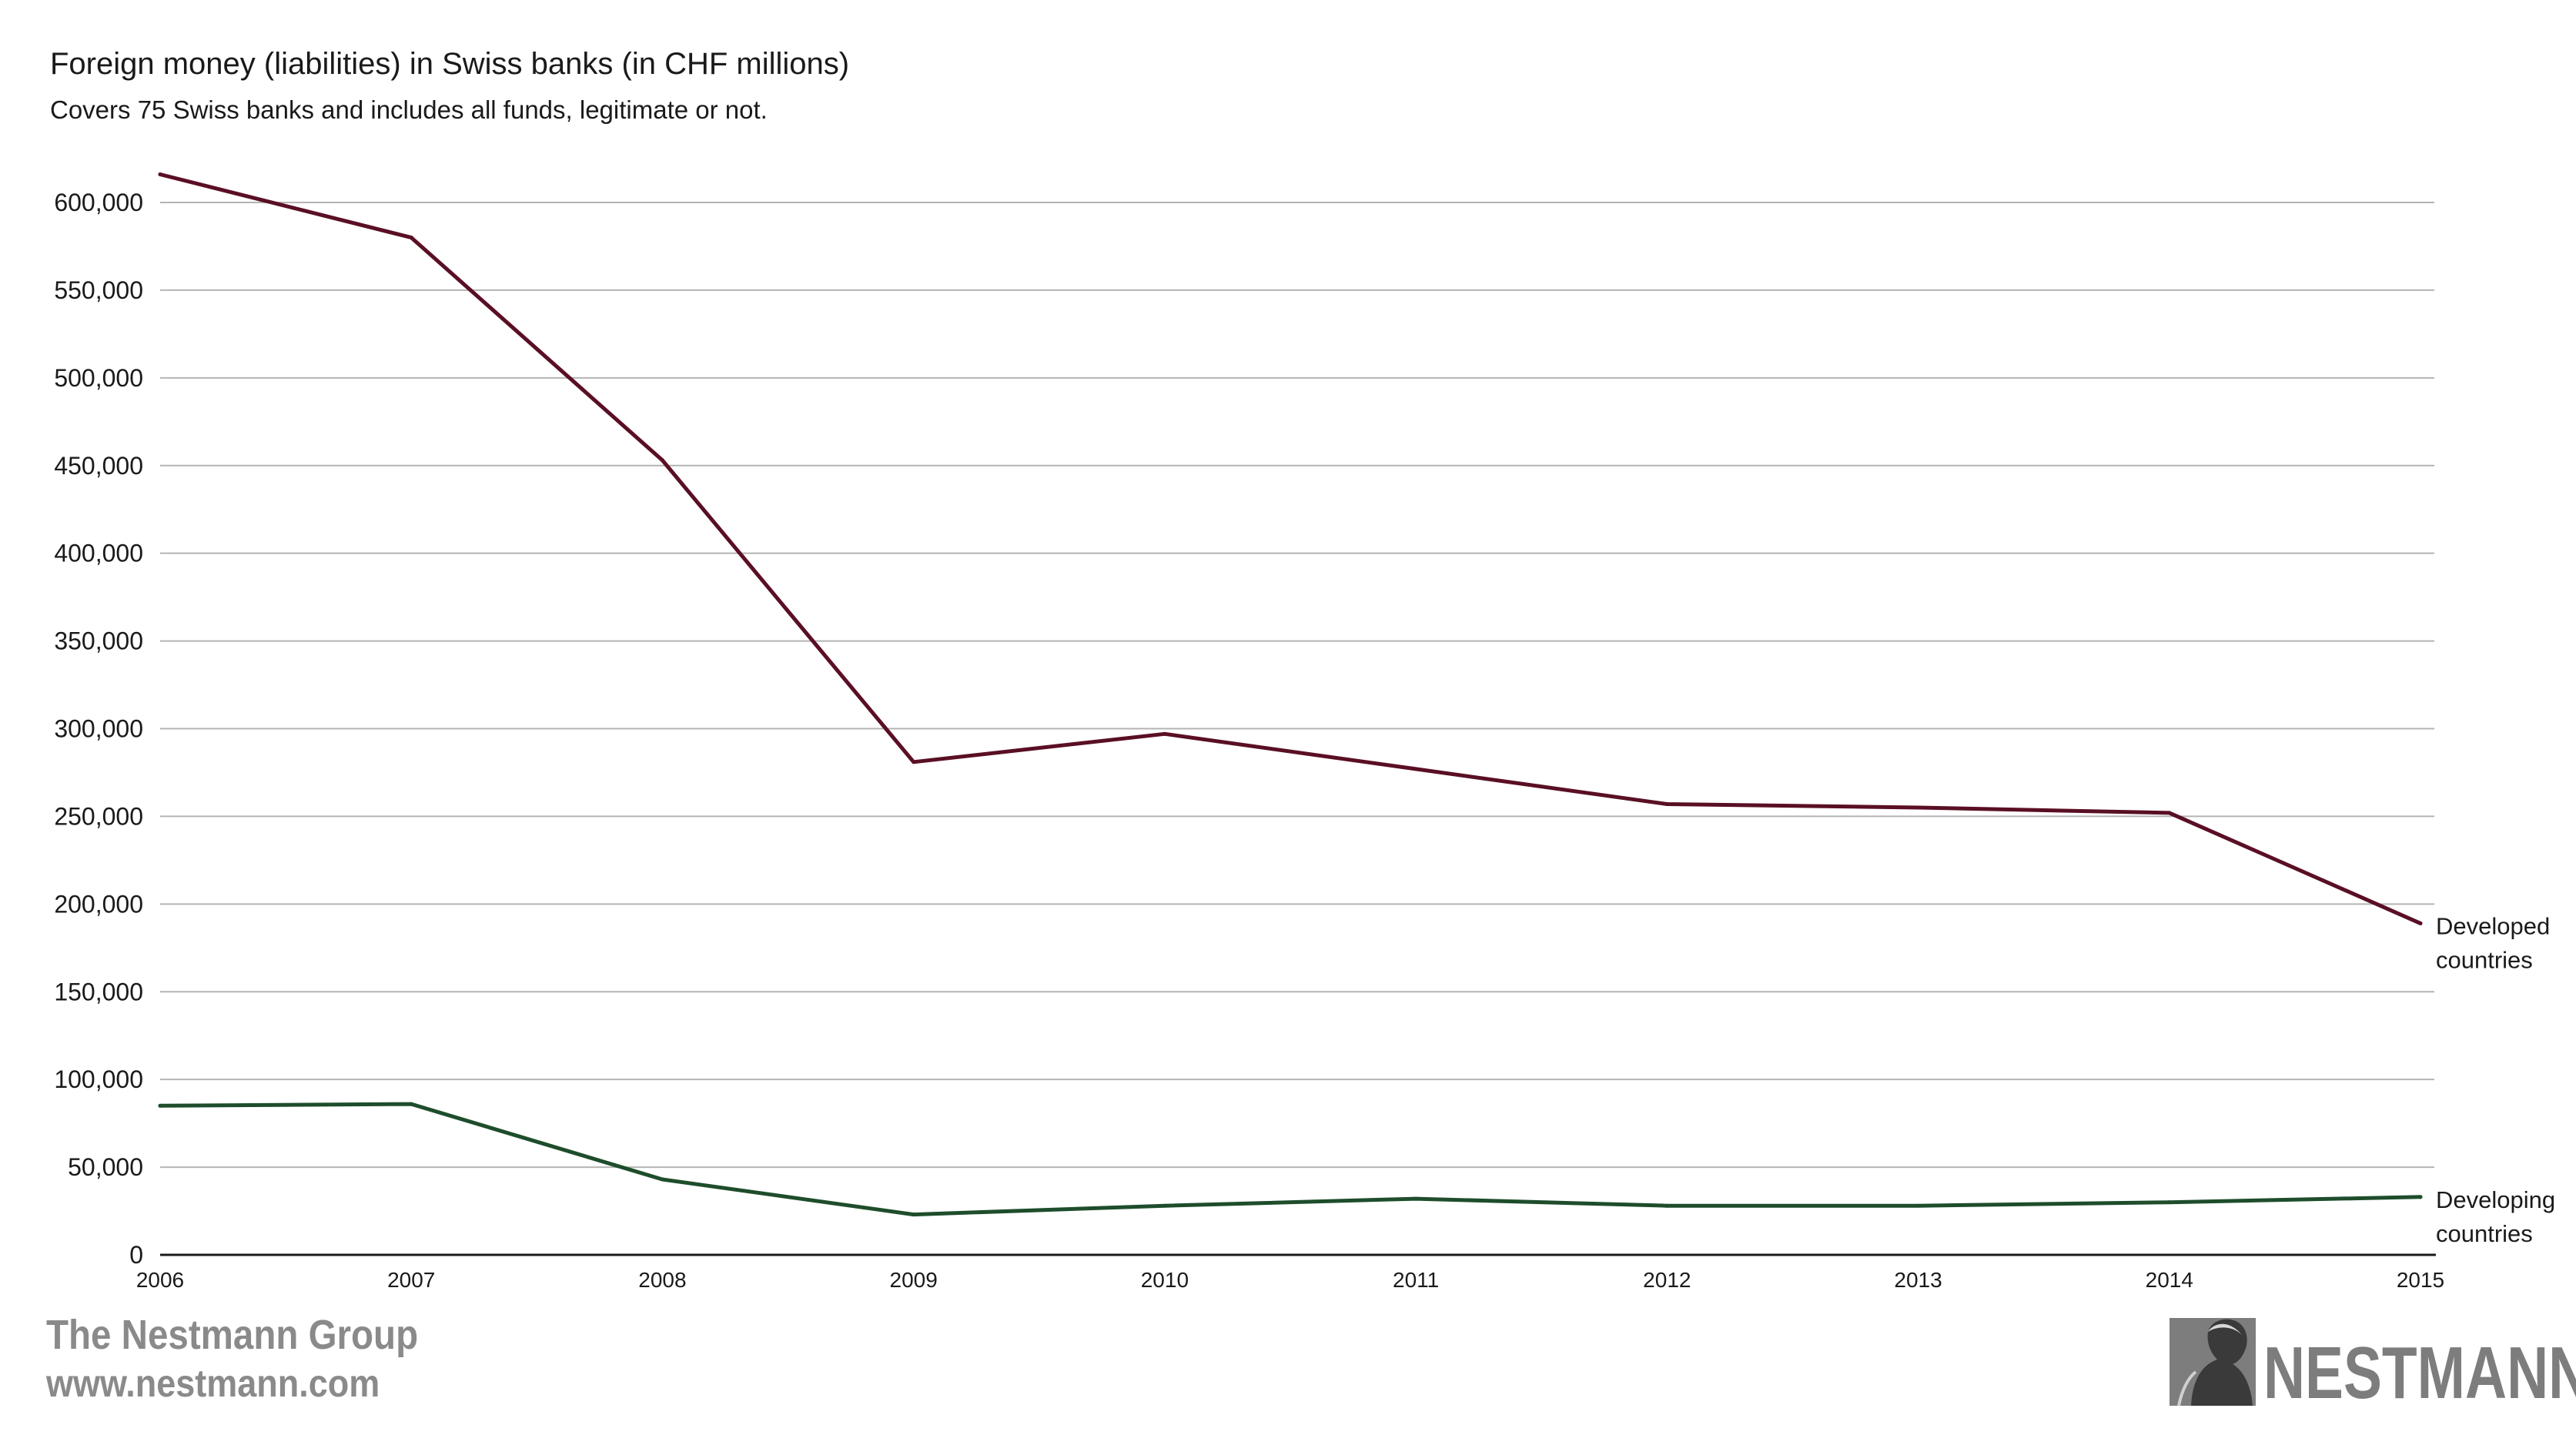 The width and height of the screenshot is (2576, 1435). What do you see at coordinates (2213, 1362) in the screenshot?
I see `portrait-silhouette-icon` at bounding box center [2213, 1362].